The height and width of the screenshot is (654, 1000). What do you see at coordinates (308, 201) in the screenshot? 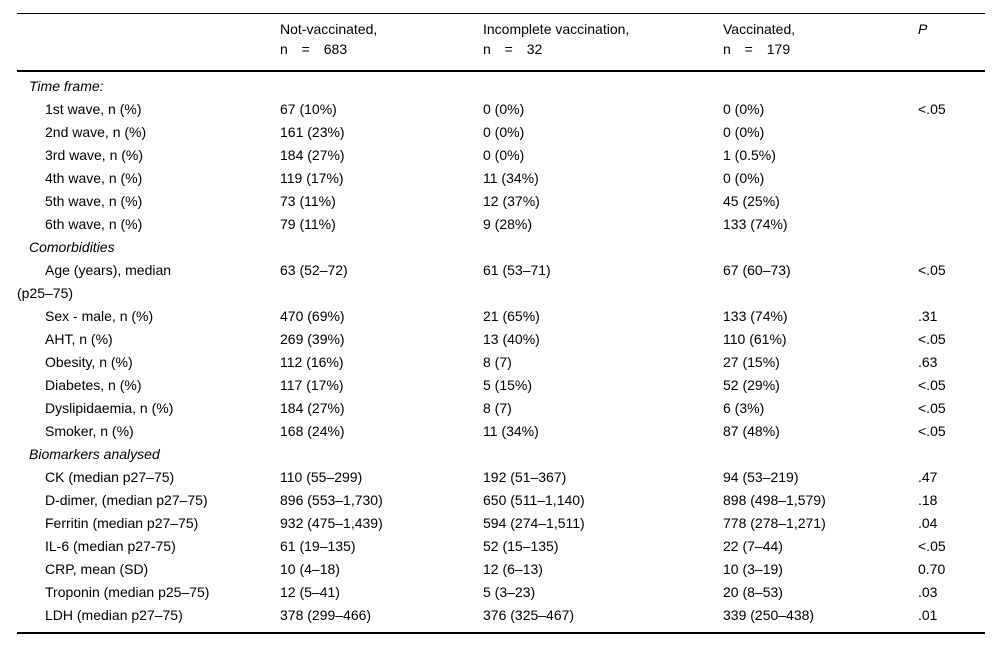
I see `value-cell: 73 (11%)` at bounding box center [308, 201].